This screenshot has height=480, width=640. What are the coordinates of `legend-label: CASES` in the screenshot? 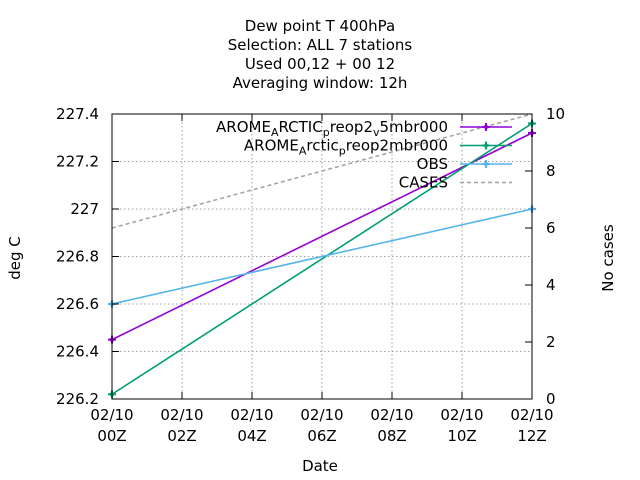 It's located at (423, 183).